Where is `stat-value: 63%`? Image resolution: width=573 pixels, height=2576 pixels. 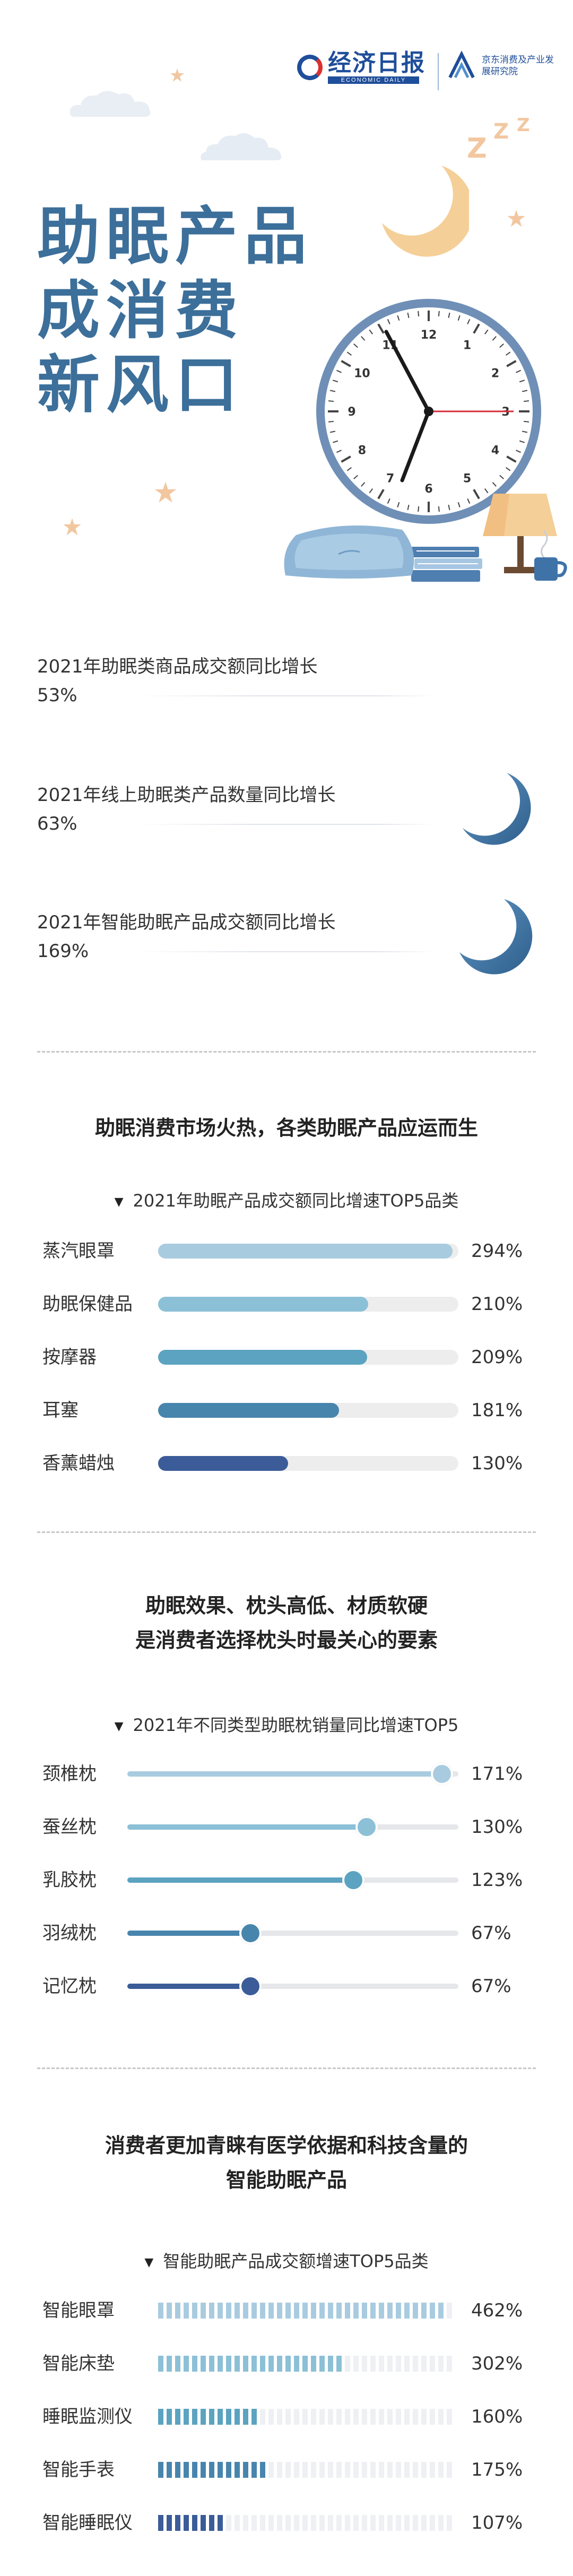 stat-value: 63% is located at coordinates (57, 823).